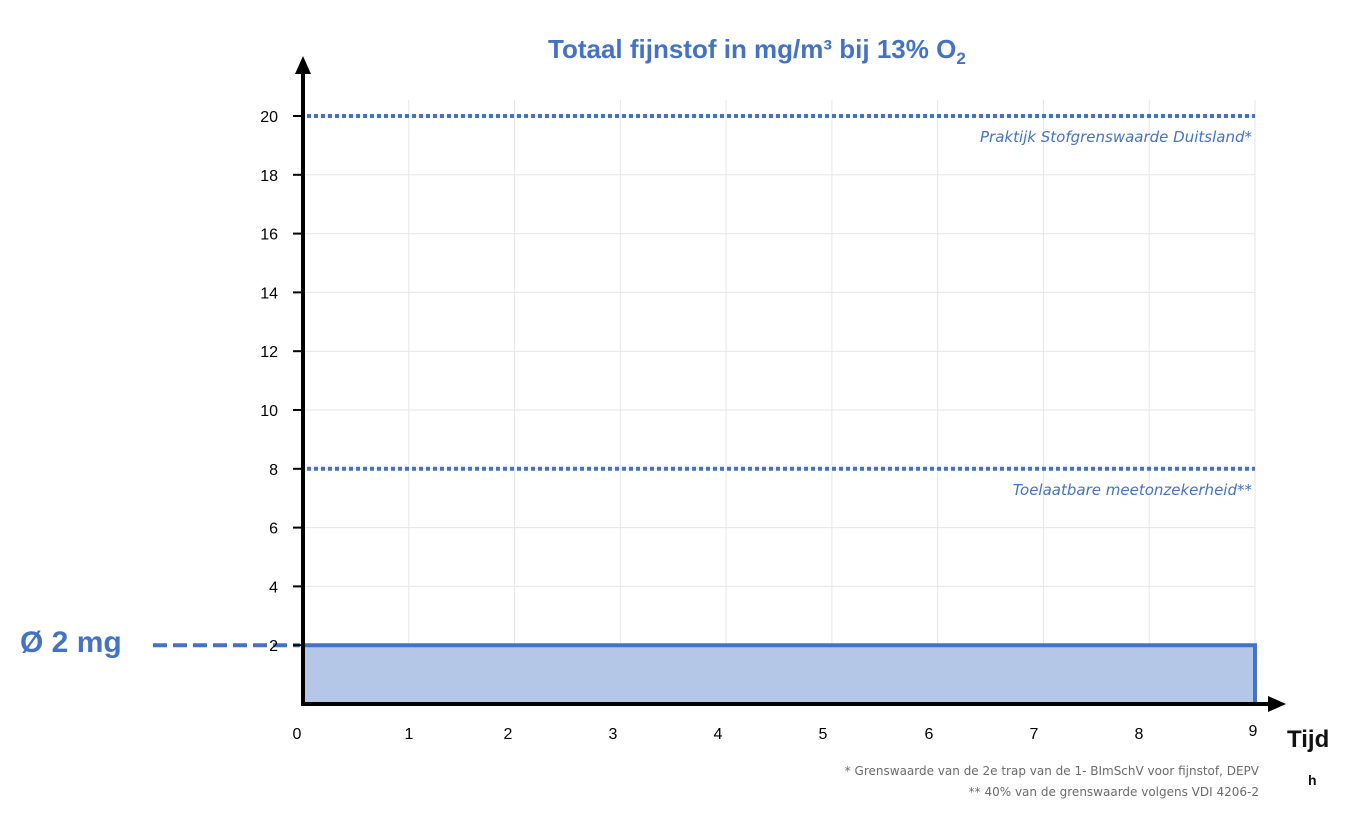  What do you see at coordinates (269, 235) in the screenshot?
I see `y-tick-label: 16` at bounding box center [269, 235].